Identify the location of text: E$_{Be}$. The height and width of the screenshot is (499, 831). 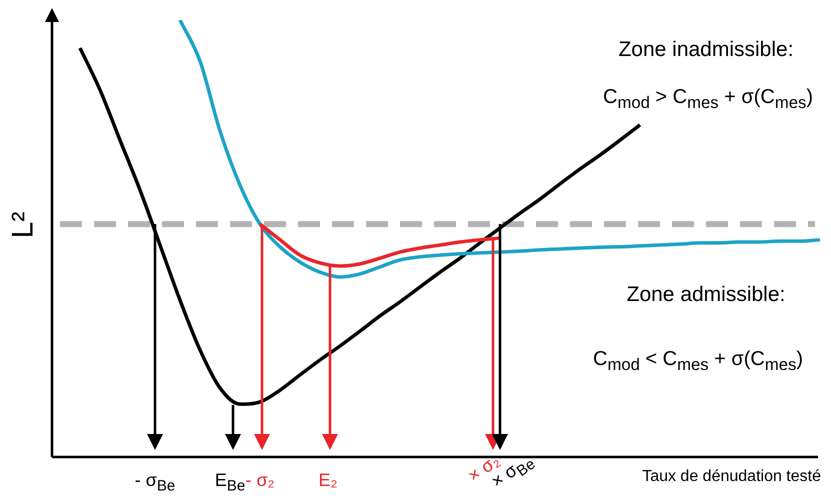
(230, 482).